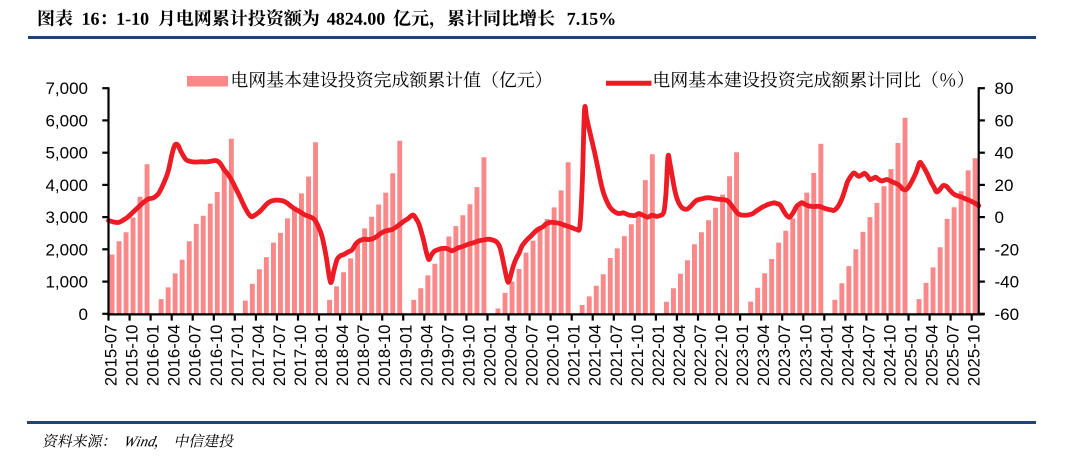  I want to click on svg-text: 2016-01, so click(153, 356).